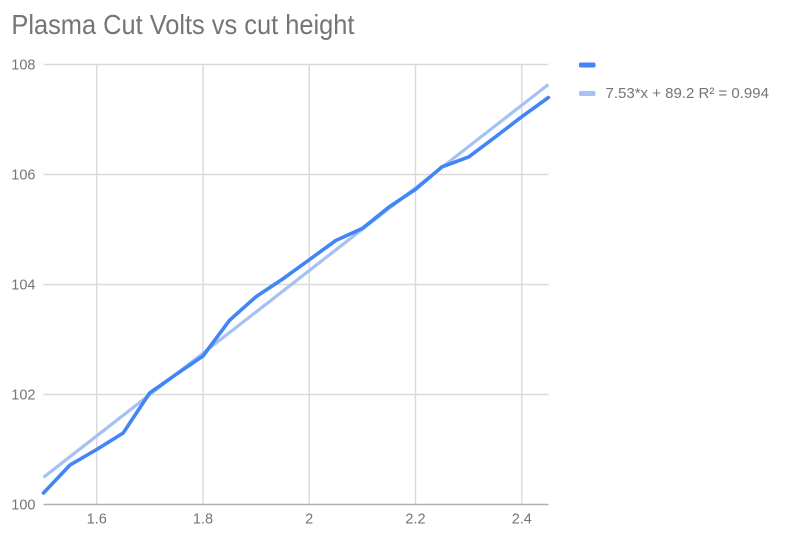 The width and height of the screenshot is (787, 548). I want to click on svg-text: 104, so click(23, 286).